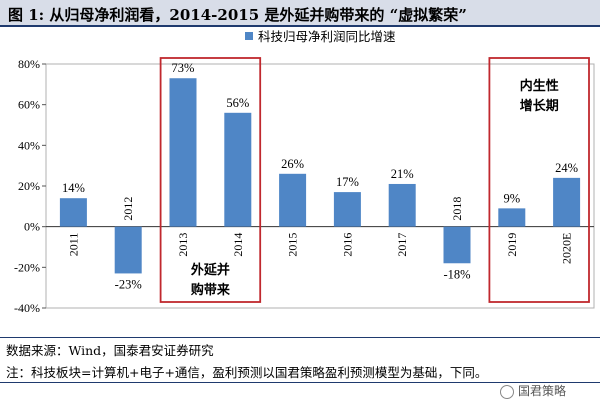 The image size is (600, 411). Describe the element at coordinates (110, 350) in the screenshot. I see `footer-source: 数据来源：Wind，国泰君安证券研究` at that location.